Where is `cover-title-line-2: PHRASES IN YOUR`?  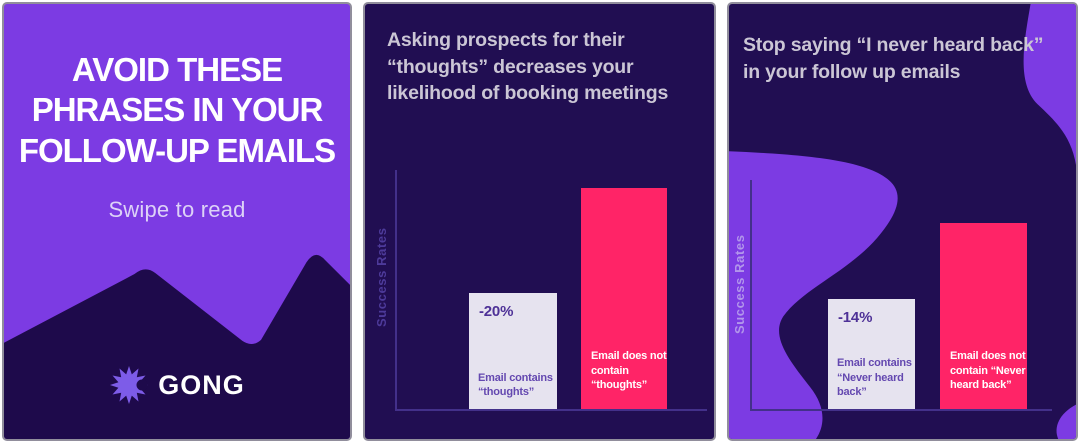 cover-title-line-2: PHRASES IN YOUR is located at coordinates (177, 110).